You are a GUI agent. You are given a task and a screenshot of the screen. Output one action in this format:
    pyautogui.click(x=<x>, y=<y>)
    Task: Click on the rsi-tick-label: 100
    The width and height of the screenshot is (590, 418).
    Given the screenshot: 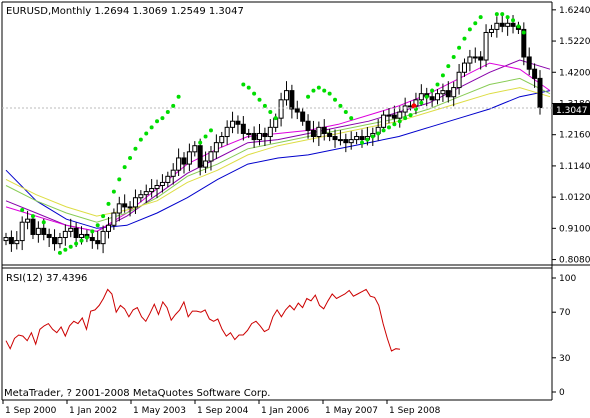 What is the action you would take?
    pyautogui.click(x=567, y=279)
    